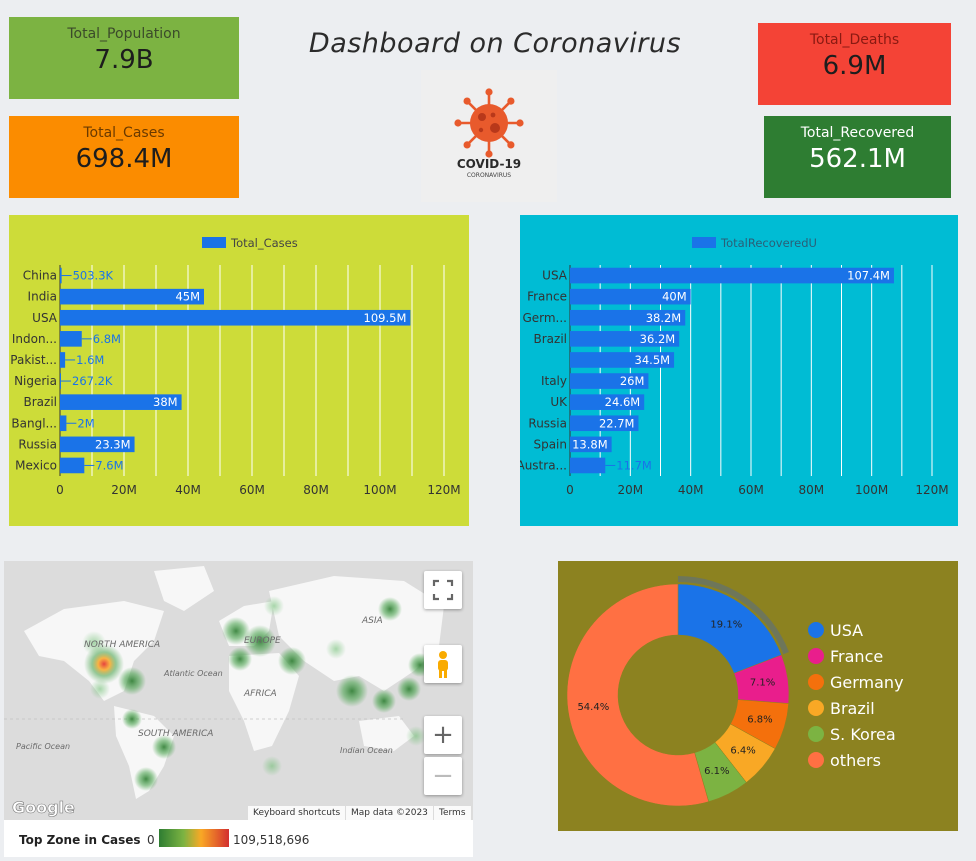 This screenshot has width=976, height=861. I want to click on map-label-continent: ASIA, so click(372, 621).